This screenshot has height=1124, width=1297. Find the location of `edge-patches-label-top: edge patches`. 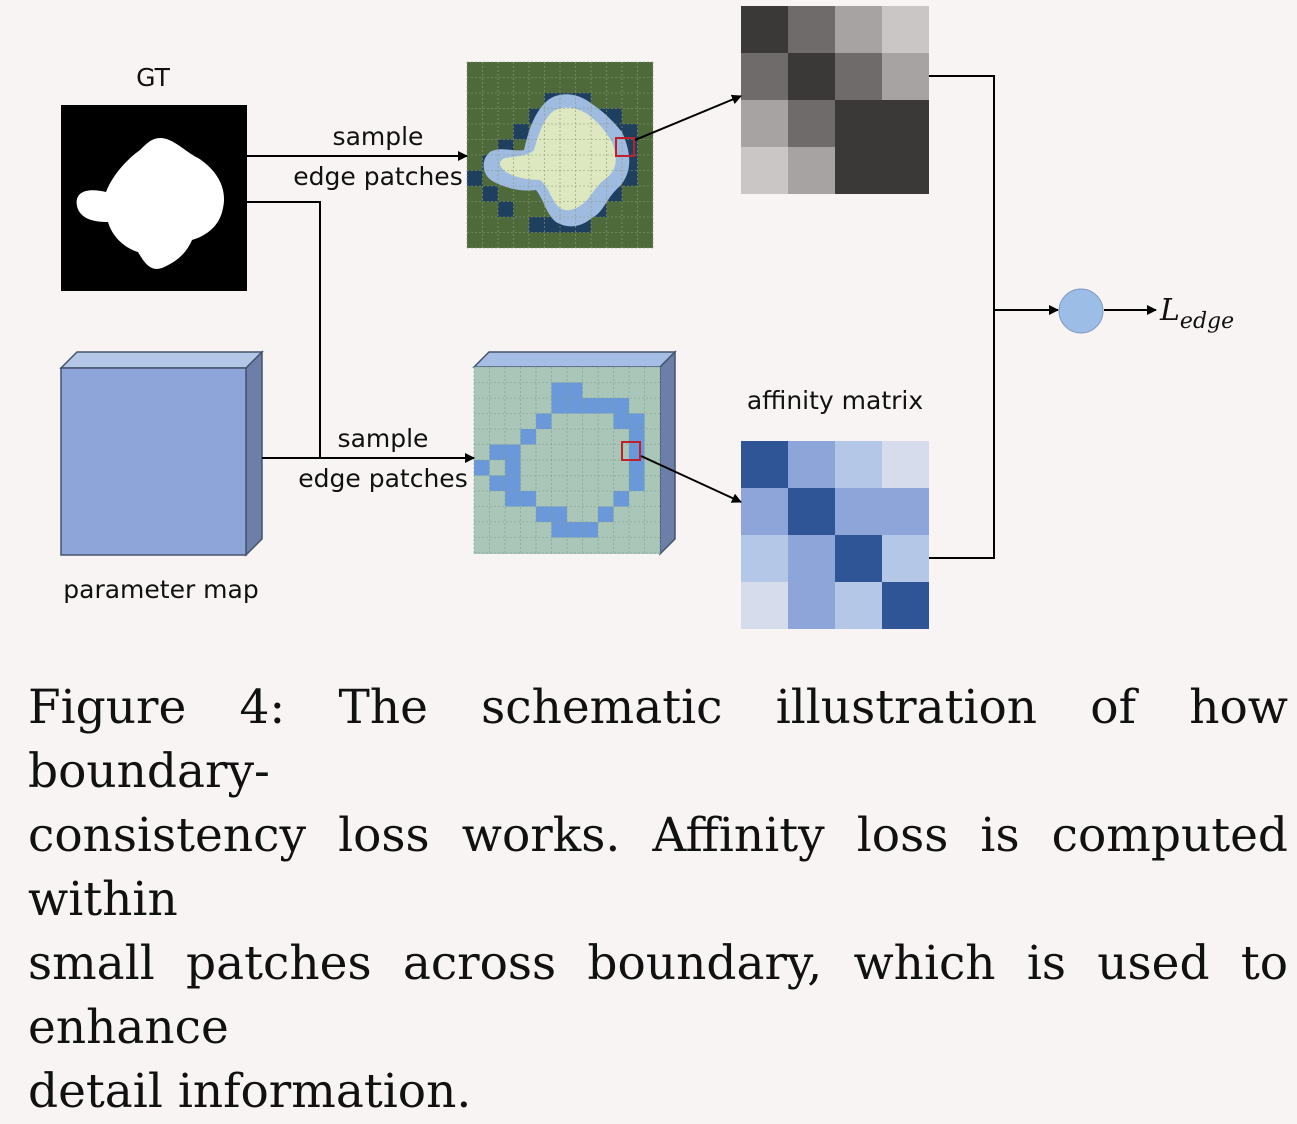

edge-patches-label-top: edge patches is located at coordinates (377, 176).